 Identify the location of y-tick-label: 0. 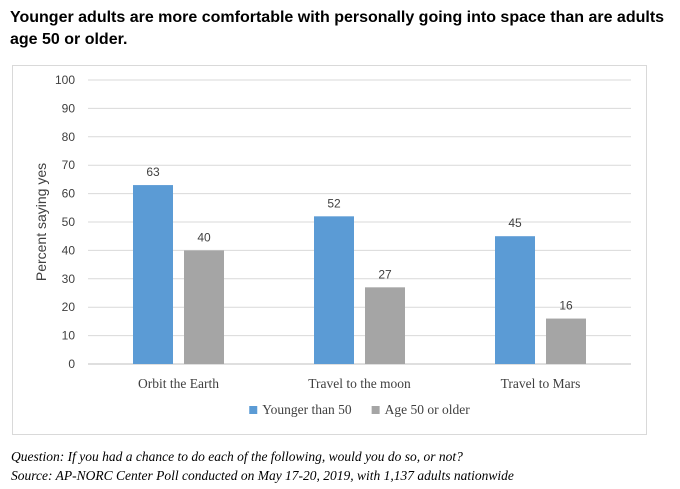
(71, 364).